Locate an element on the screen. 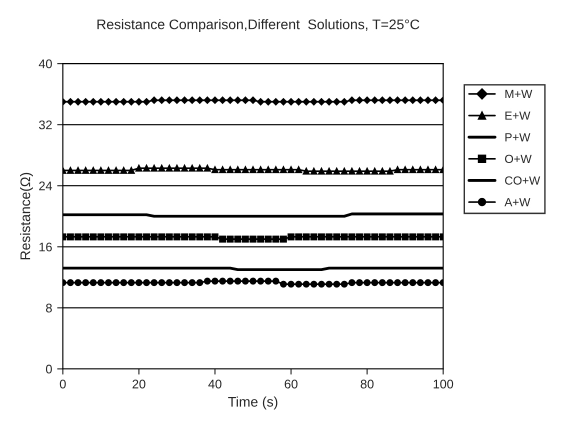  legend-label: M+W is located at coordinates (518, 94).